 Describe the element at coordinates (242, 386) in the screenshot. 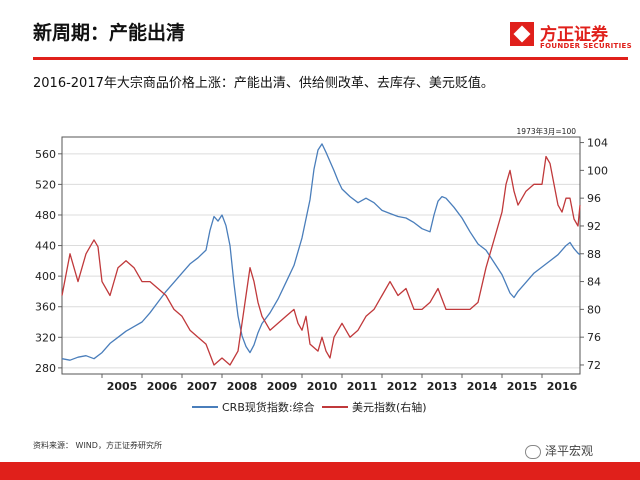

I see `x-tick-label: 2008` at that location.